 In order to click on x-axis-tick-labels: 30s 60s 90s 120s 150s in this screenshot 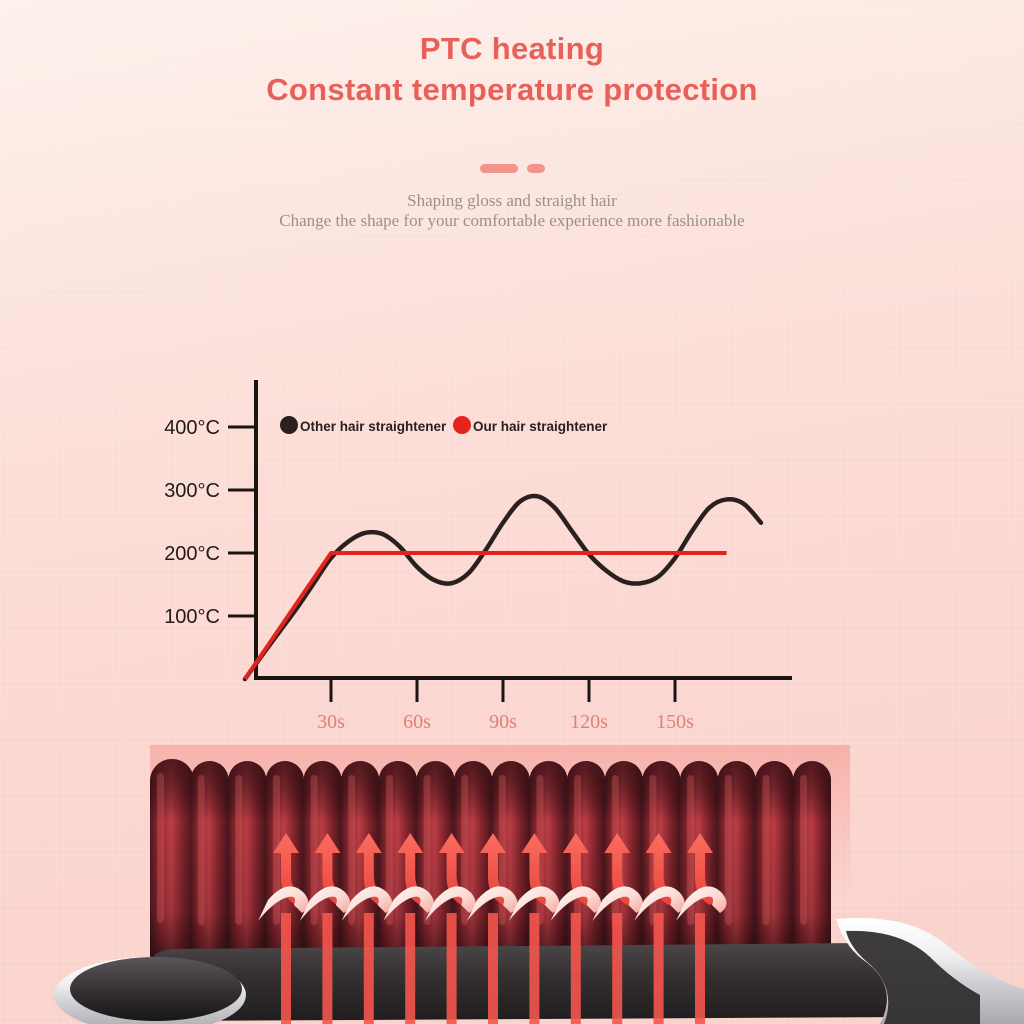, I will do `click(505, 722)`.